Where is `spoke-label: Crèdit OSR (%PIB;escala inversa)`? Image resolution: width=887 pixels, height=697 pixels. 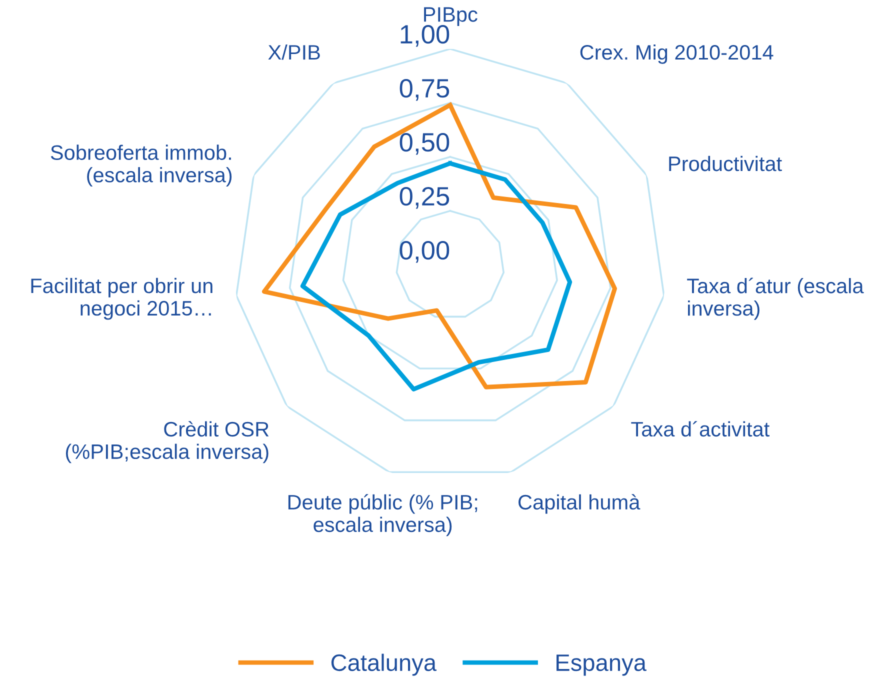
spoke-label: Crèdit OSR (%PIB;escala inversa) is located at coordinates (167, 442).